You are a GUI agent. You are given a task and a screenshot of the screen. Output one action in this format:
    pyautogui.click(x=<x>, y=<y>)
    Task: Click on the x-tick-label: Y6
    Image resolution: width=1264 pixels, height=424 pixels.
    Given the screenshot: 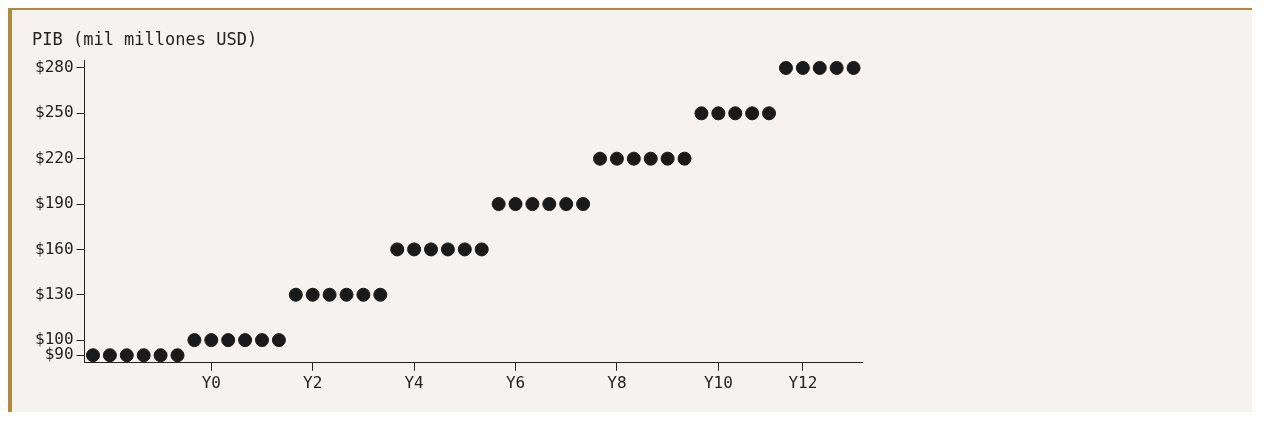 What is the action you would take?
    pyautogui.click(x=515, y=382)
    